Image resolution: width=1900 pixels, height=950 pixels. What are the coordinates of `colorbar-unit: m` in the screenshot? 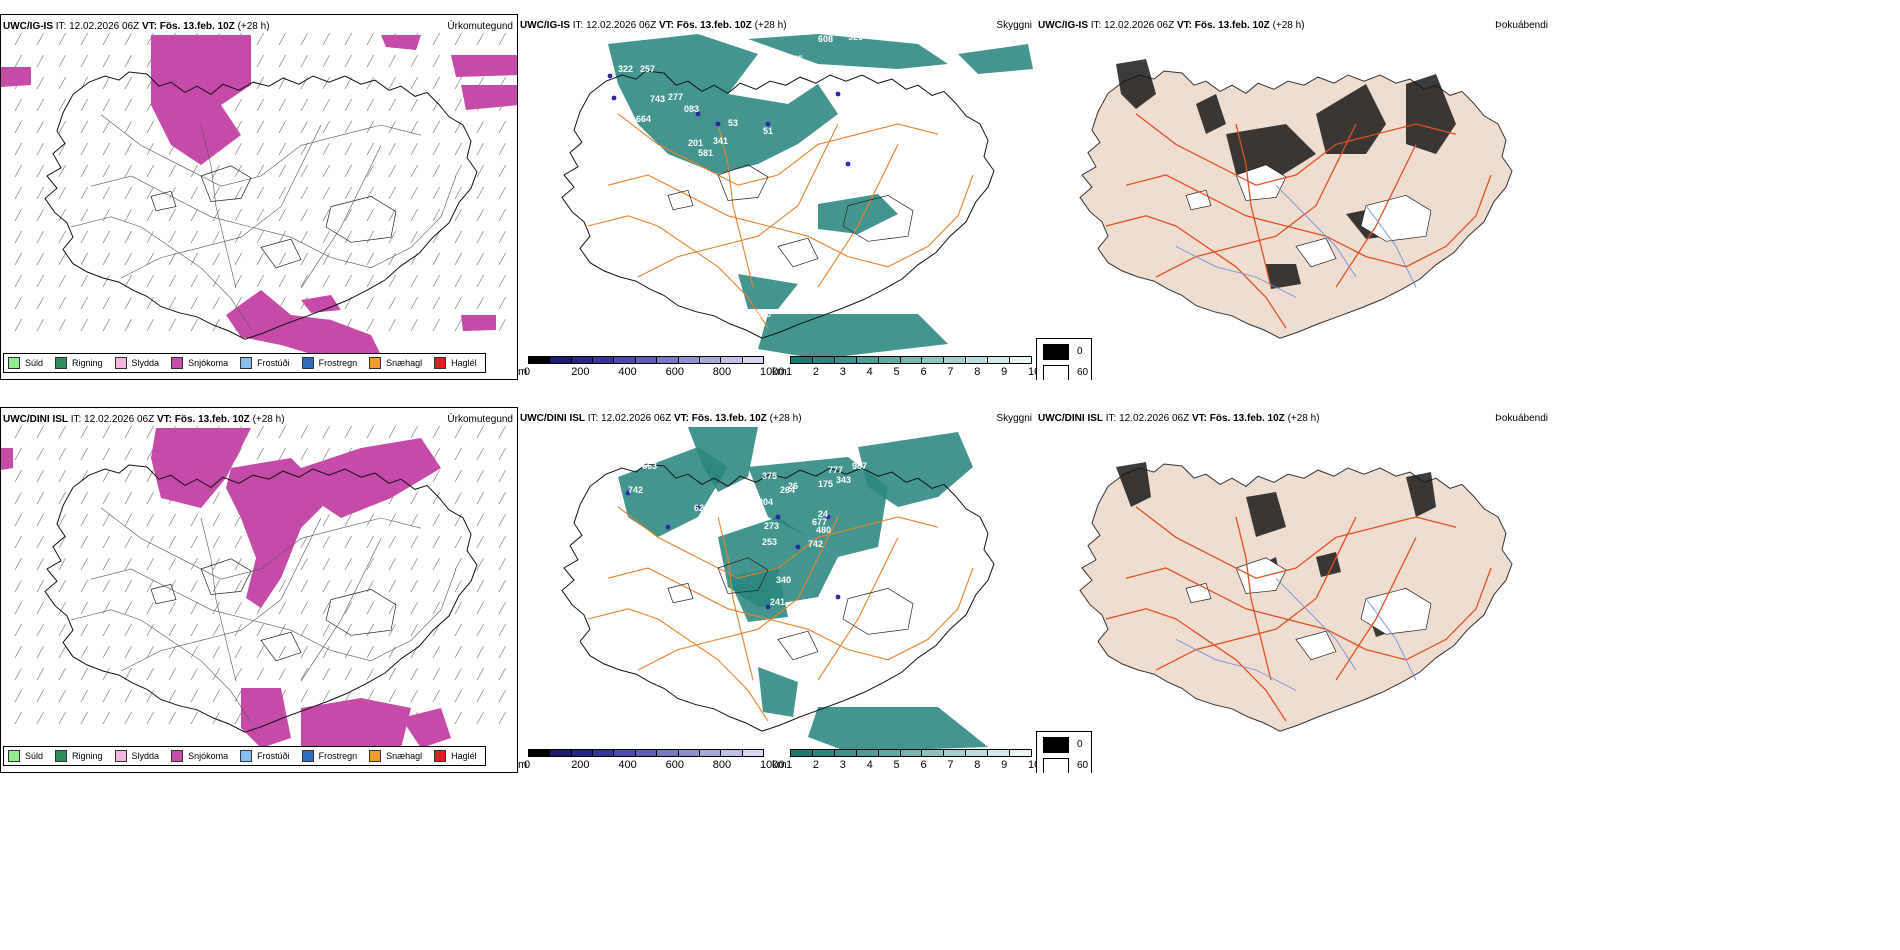 It's located at (523, 372).